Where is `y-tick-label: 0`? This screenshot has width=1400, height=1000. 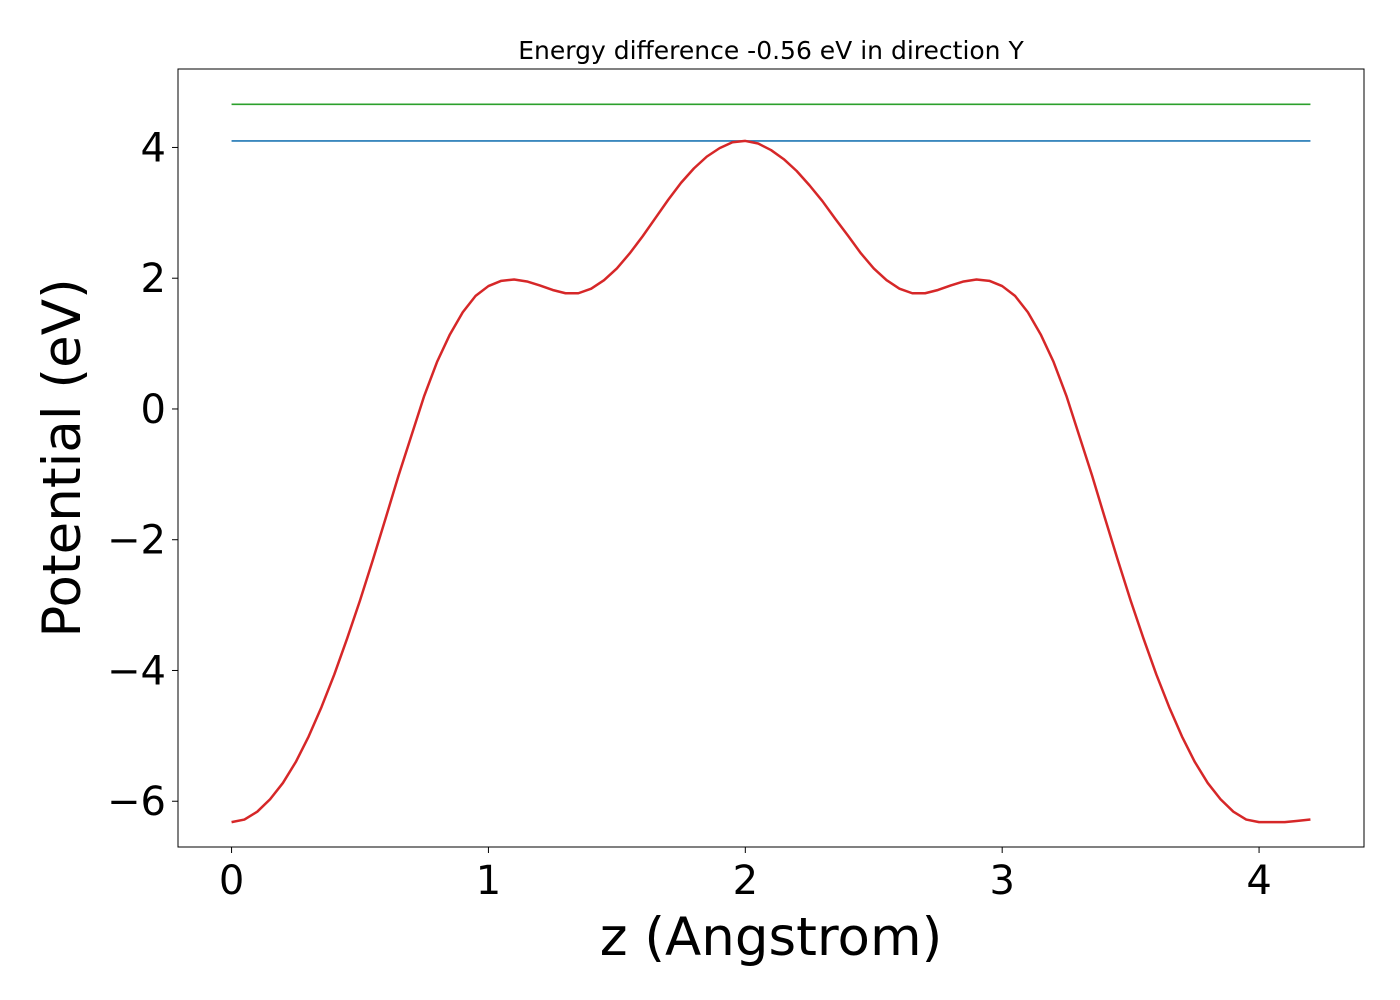
y-tick-label: 0 is located at coordinates (153, 410).